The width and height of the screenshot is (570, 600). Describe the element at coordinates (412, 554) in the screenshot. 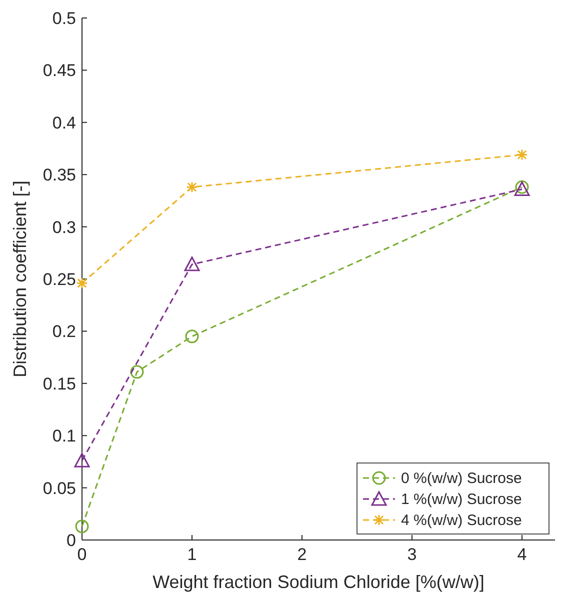

I see `x-tick-label: 3` at that location.